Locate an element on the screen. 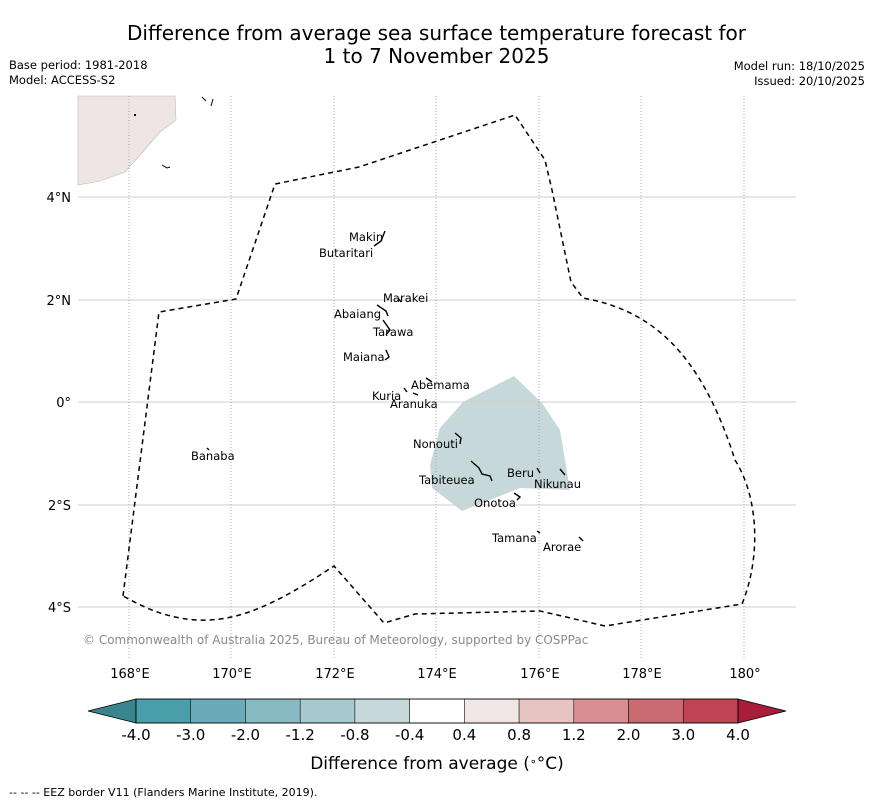  model-name: Model: ACCESS-S2 is located at coordinates (62, 80).